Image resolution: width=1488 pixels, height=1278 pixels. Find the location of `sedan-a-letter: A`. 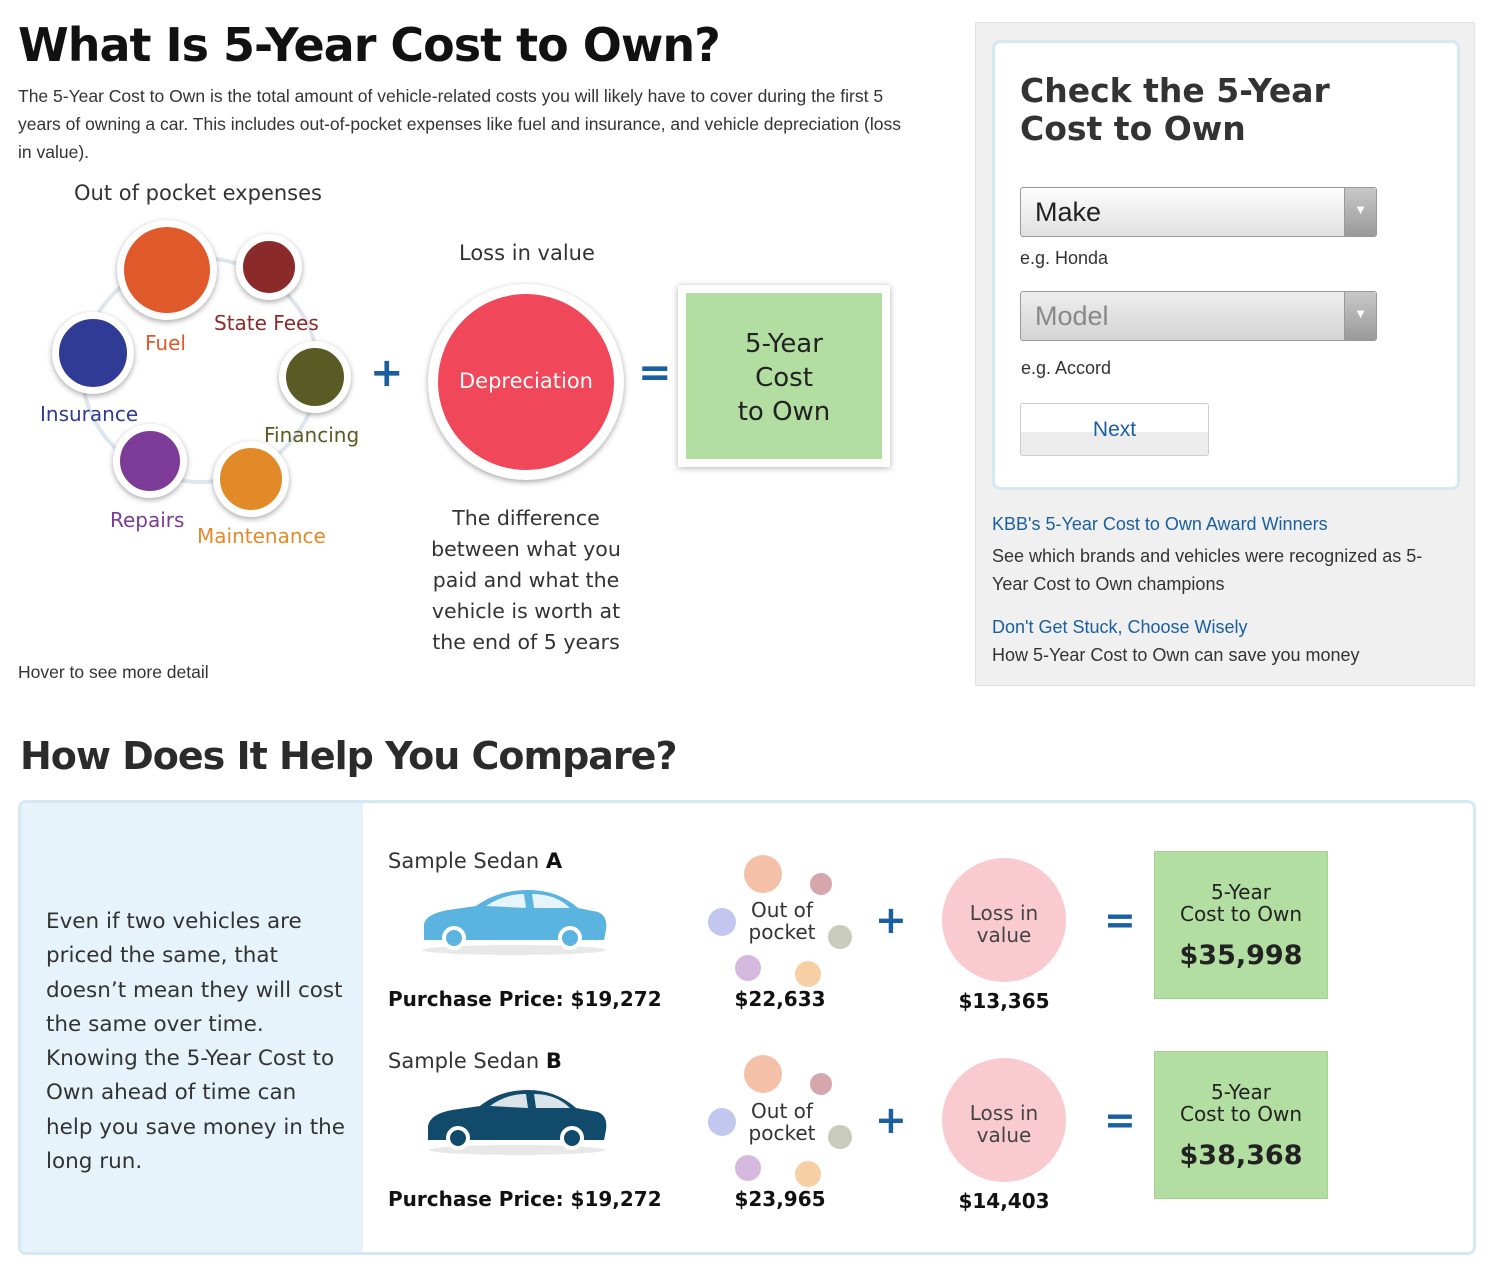

sedan-a-letter: A is located at coordinates (554, 861).